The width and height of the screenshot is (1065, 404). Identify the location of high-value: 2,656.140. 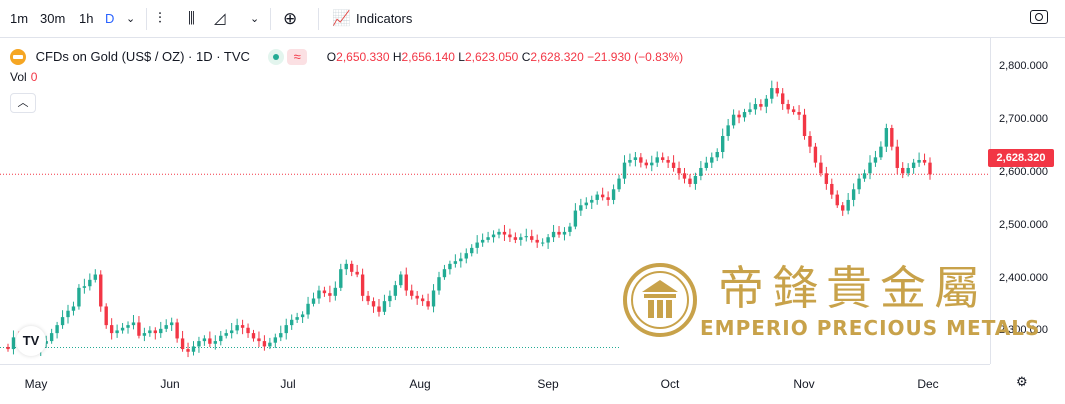
(428, 56).